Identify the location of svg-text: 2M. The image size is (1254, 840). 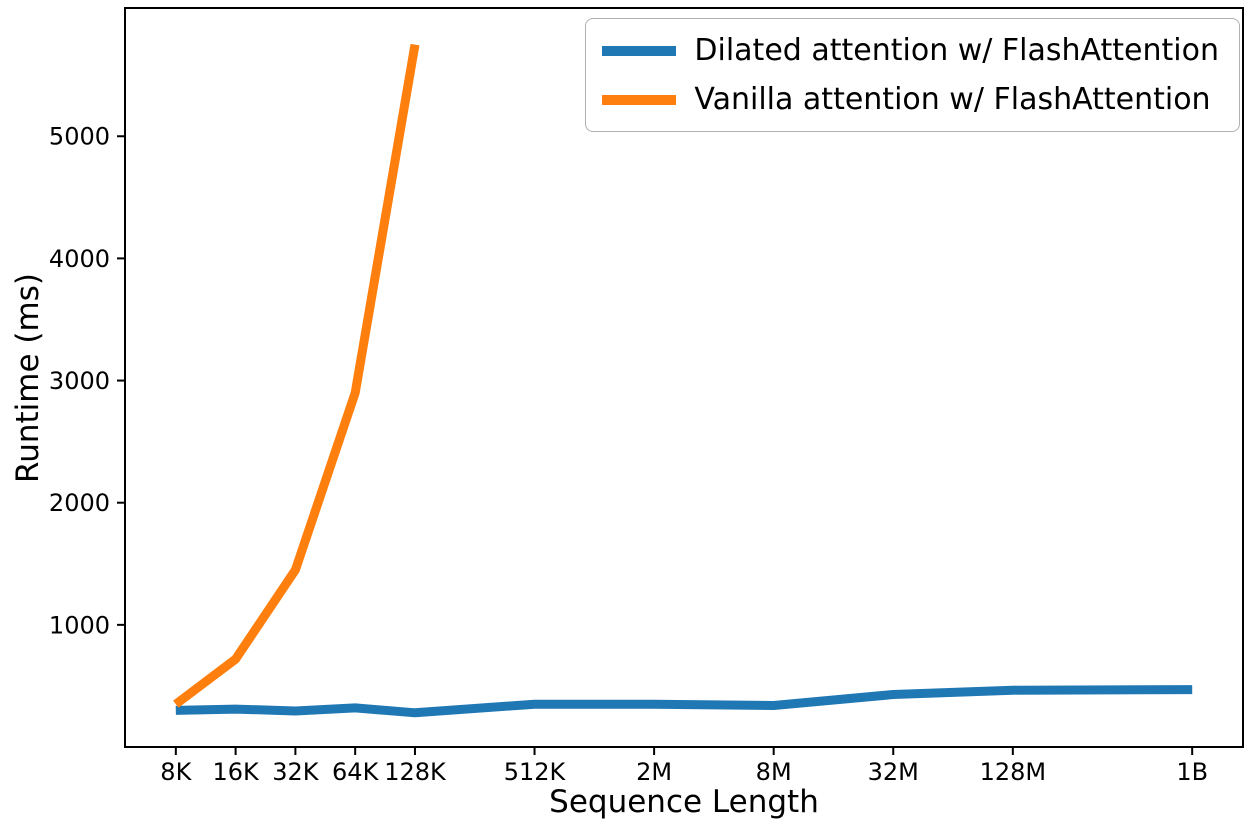
(654, 772).